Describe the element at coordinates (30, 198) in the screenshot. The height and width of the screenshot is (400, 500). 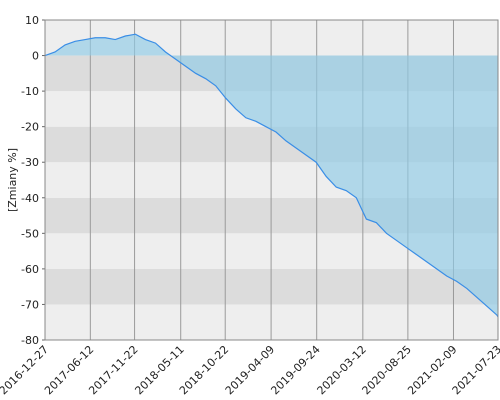
I see `y-tick-label: -40` at that location.